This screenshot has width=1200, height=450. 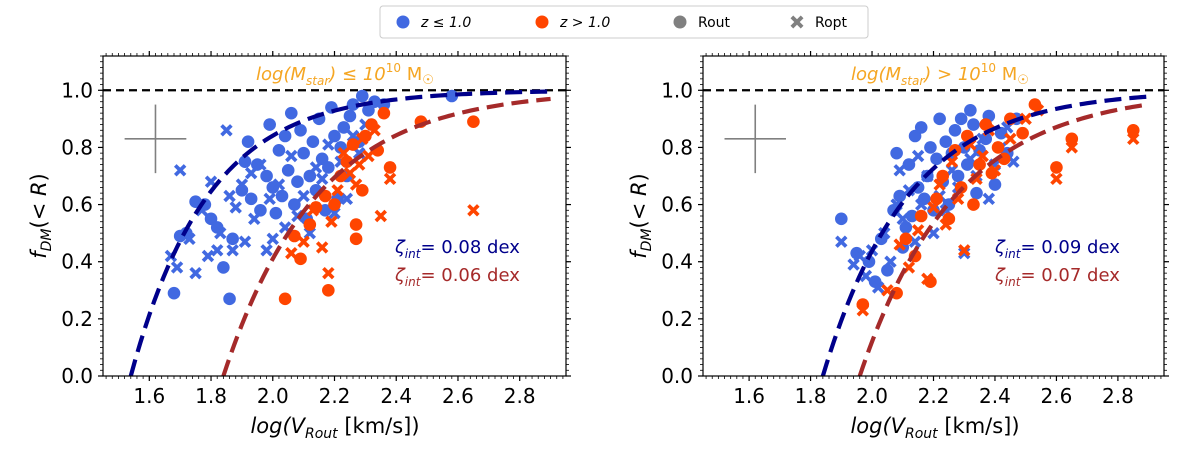 What do you see at coordinates (457, 249) in the screenshot?
I see `left-zeta-low: ζint= 0.08 dex` at bounding box center [457, 249].